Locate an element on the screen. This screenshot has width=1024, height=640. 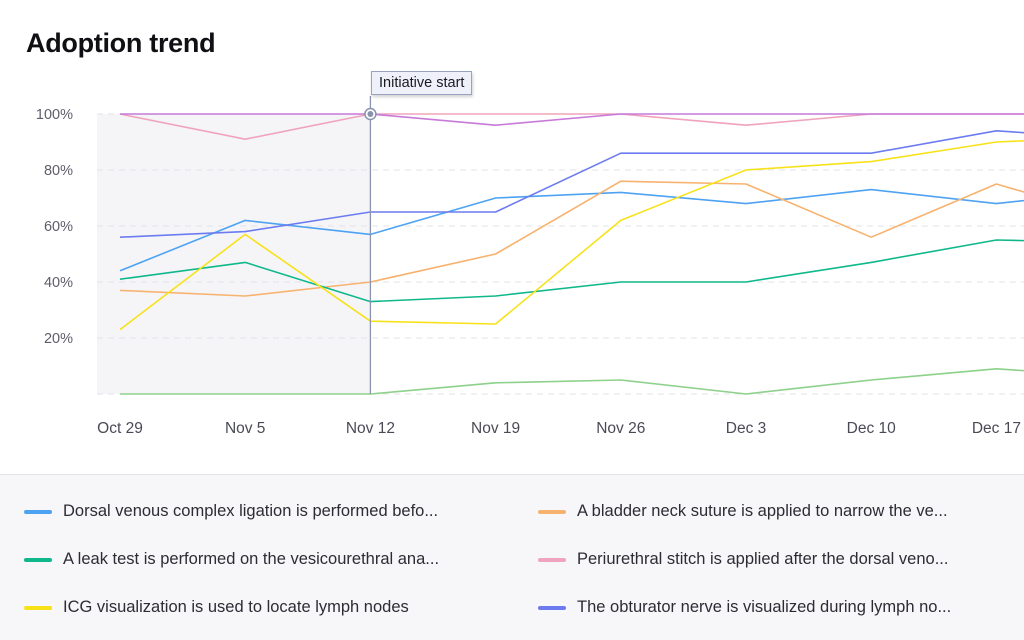
page-title: Adoption trend is located at coordinates (121, 43).